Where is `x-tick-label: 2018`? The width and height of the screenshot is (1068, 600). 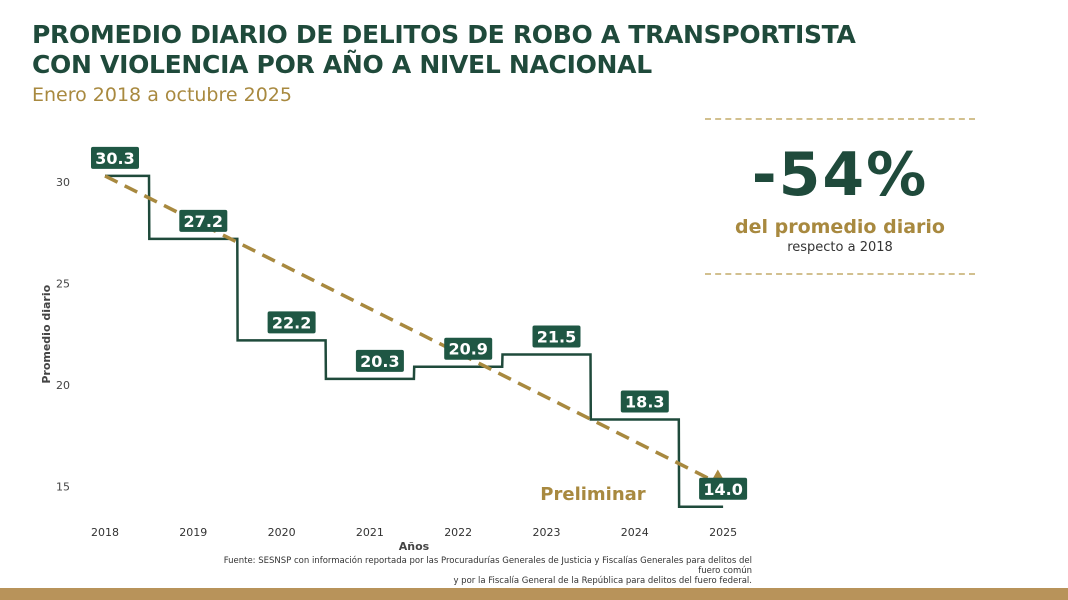
x-tick-label: 2018 is located at coordinates (105, 532).